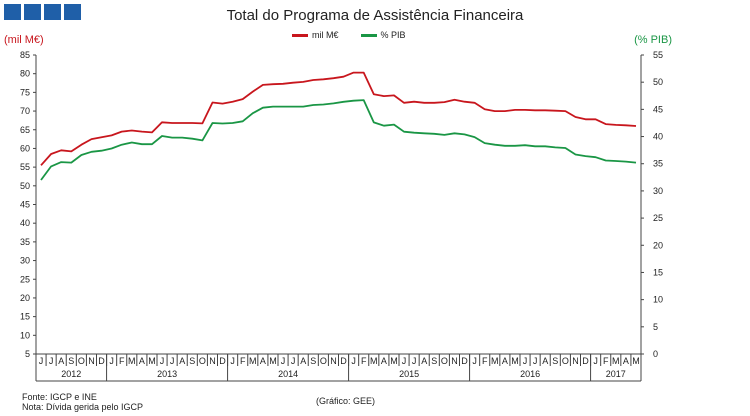 The width and height of the screenshot is (750, 416). I want to click on left-tick-label: 30, so click(25, 261).